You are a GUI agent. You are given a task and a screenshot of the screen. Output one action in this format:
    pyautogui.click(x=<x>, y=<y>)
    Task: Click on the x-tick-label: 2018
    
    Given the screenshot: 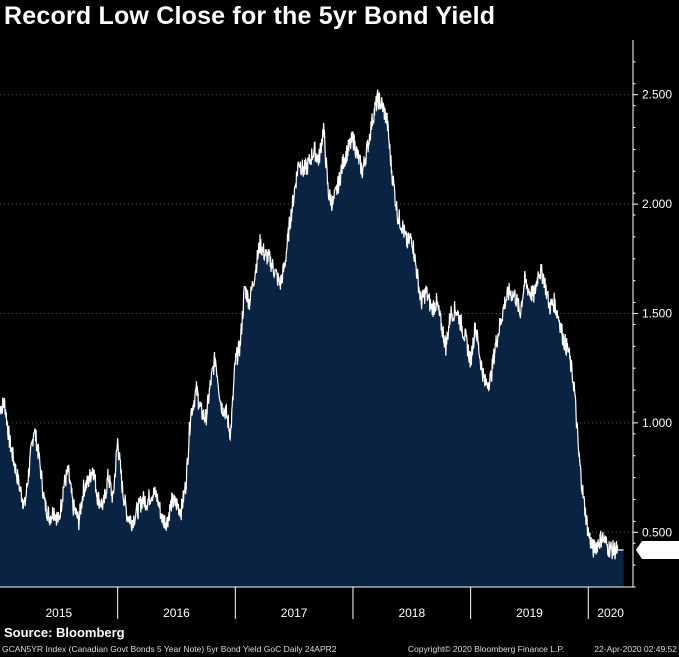 What is the action you would take?
    pyautogui.click(x=411, y=613)
    